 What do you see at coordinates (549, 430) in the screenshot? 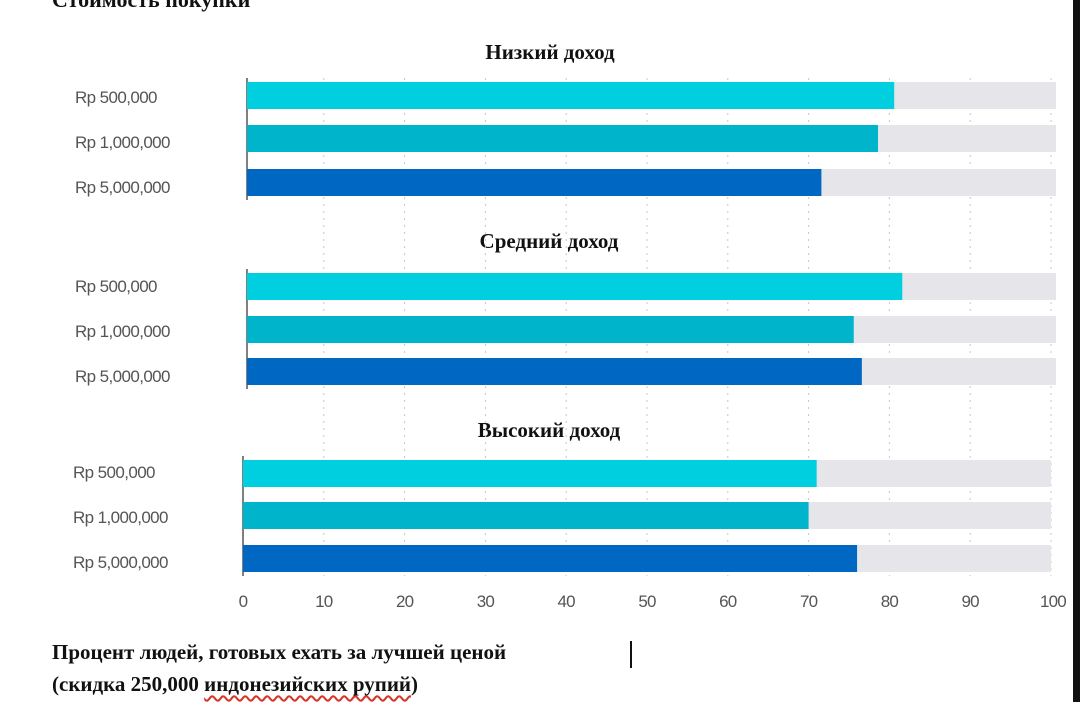
I see `panel-title-high: Высокий доход` at bounding box center [549, 430].